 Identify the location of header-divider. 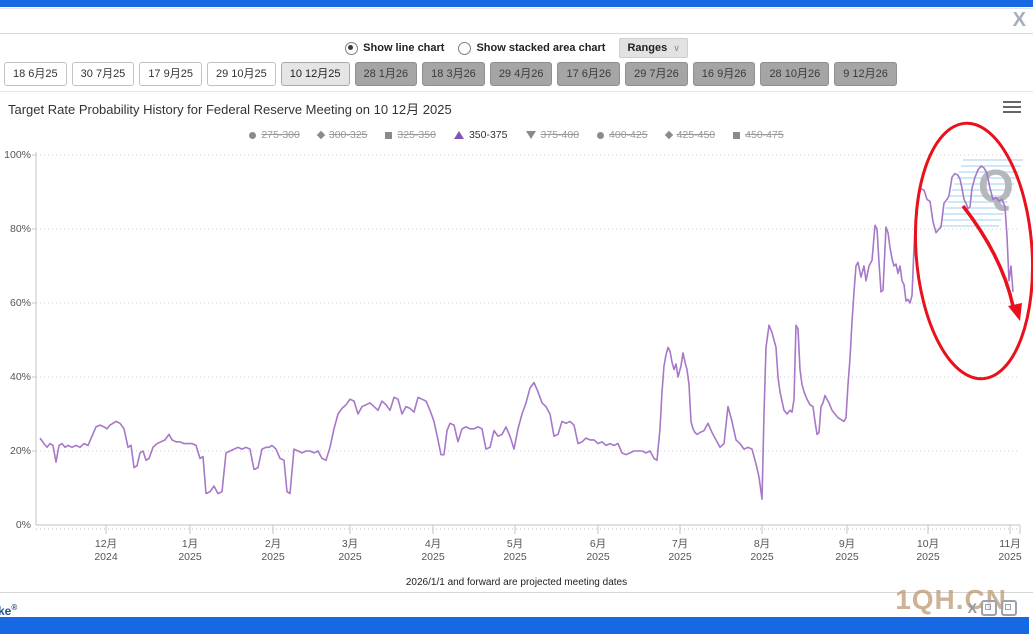
(516, 33).